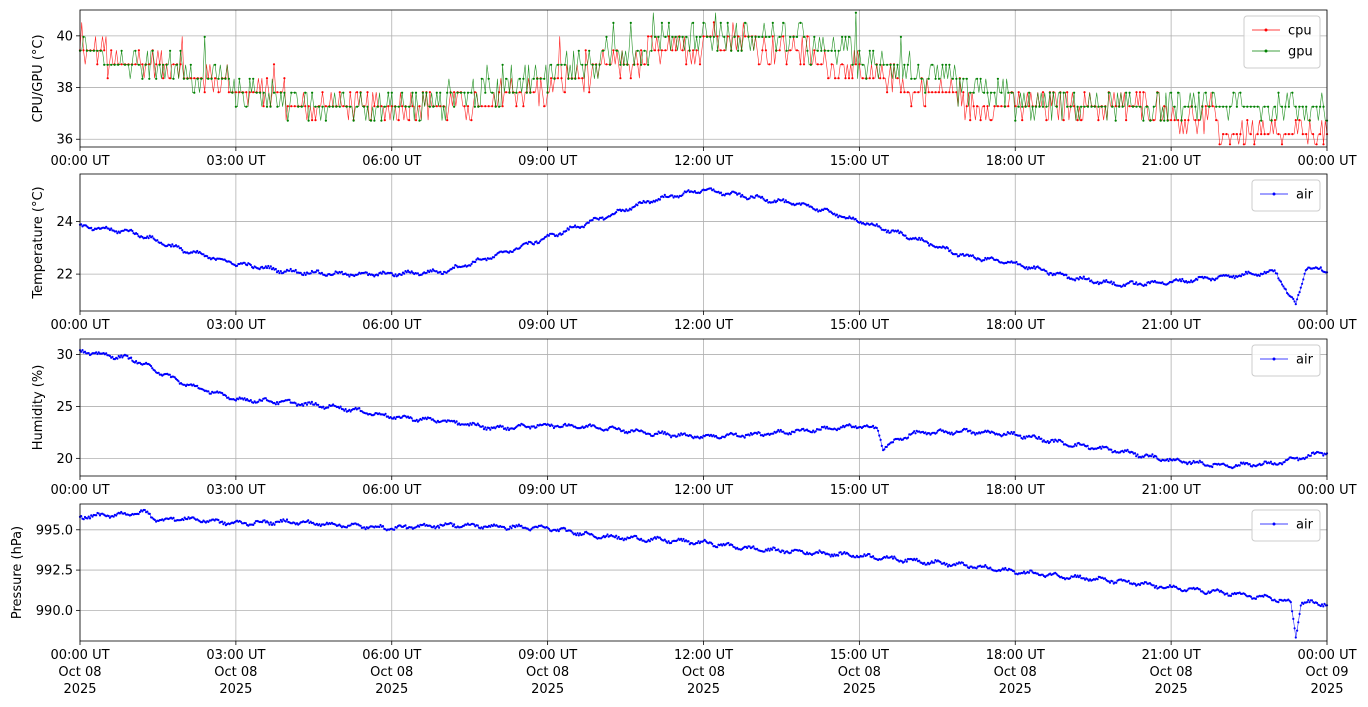  Describe the element at coordinates (391, 490) in the screenshot. I see `x-tick-label: 06:00 UT` at that location.